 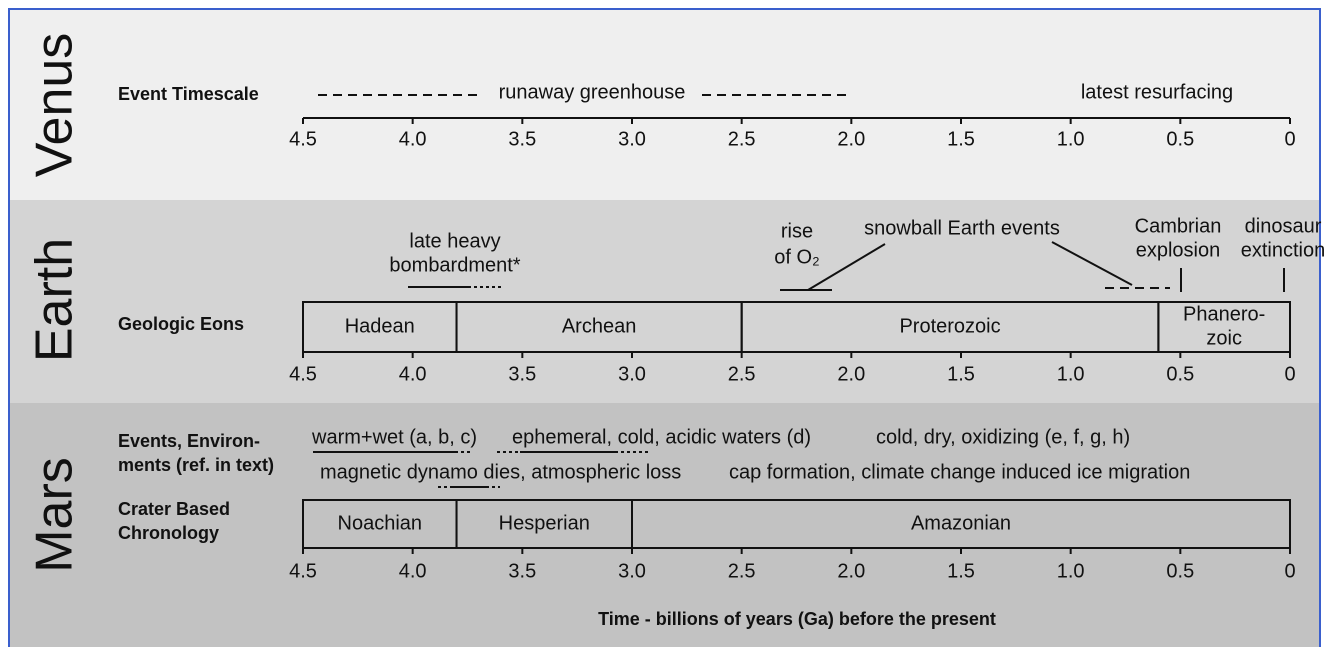 I want to click on period-label: Amazonian, so click(x=961, y=523).